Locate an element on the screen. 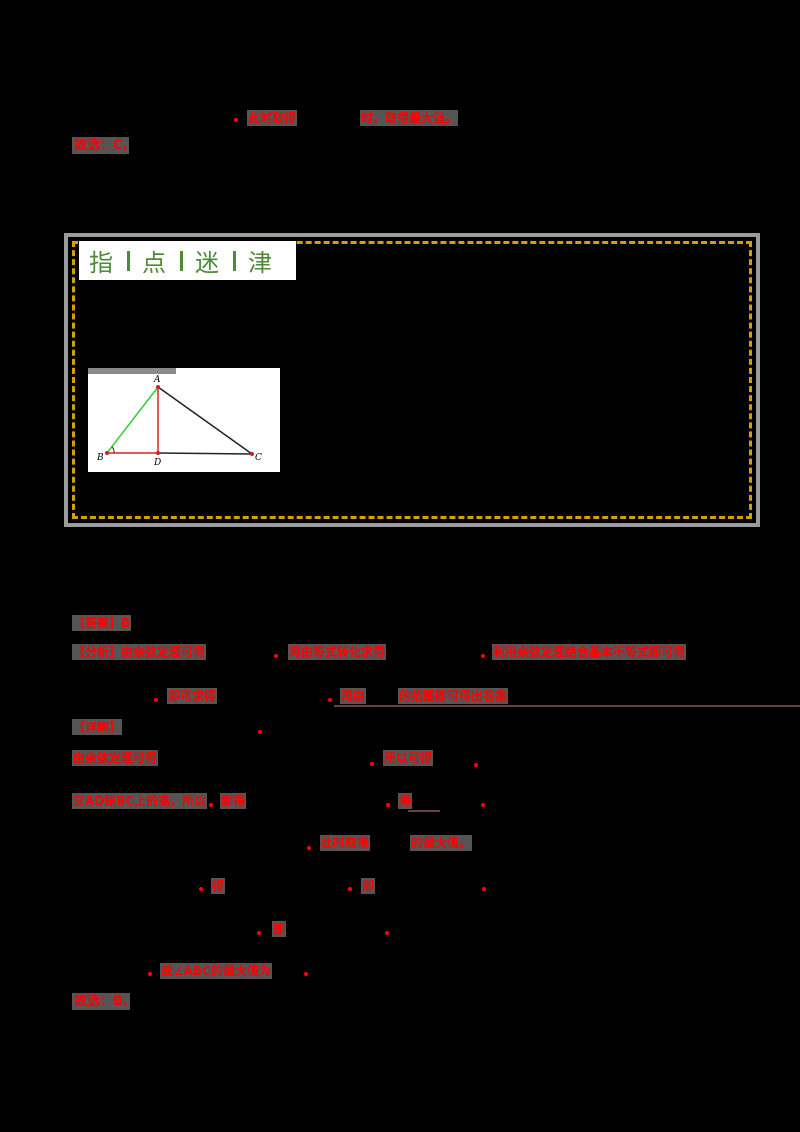 The image size is (800, 1132). answer-line: 故选：C. is located at coordinates (101, 145).